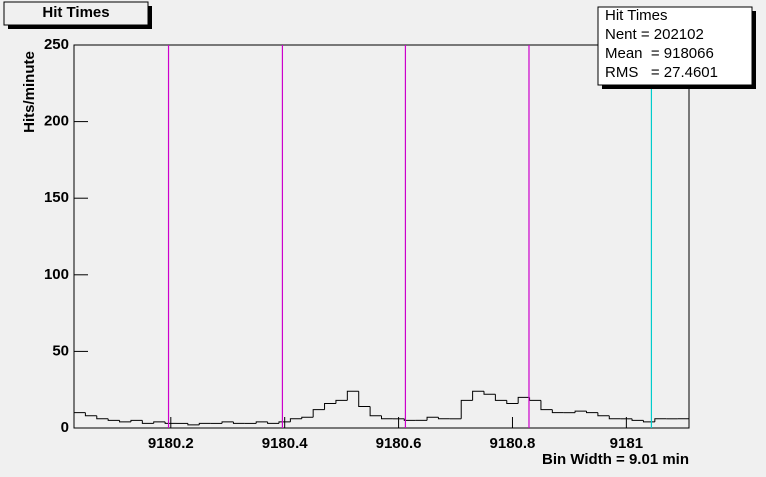  I want to click on chart-title: Hit Times, so click(75, 12).